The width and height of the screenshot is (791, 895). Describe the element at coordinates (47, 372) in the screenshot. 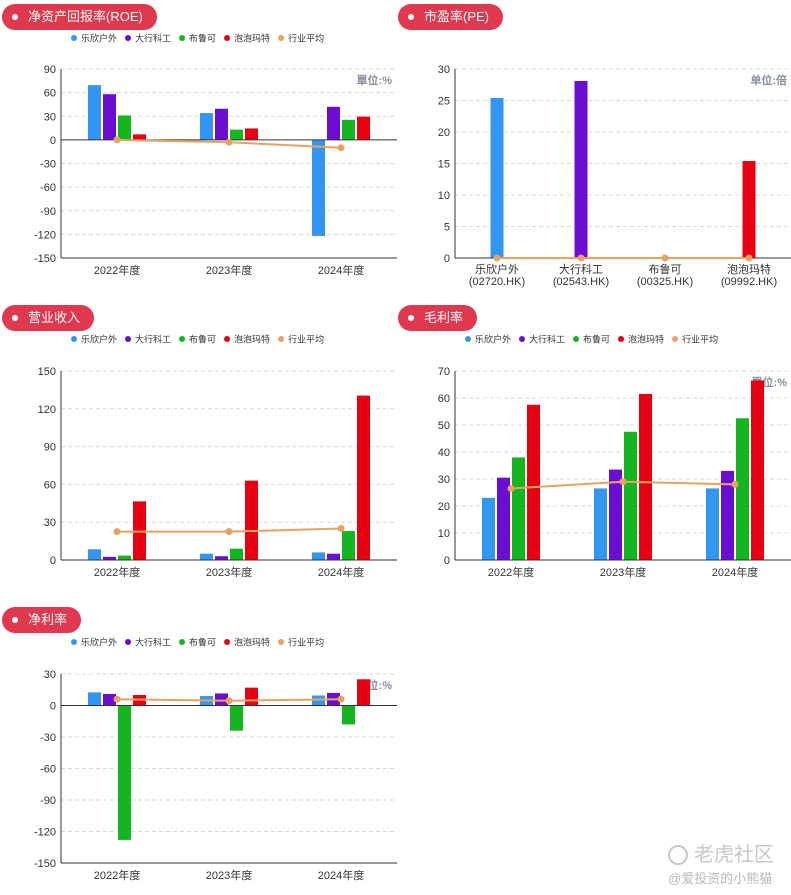

I see `y-tick-label: 150` at that location.